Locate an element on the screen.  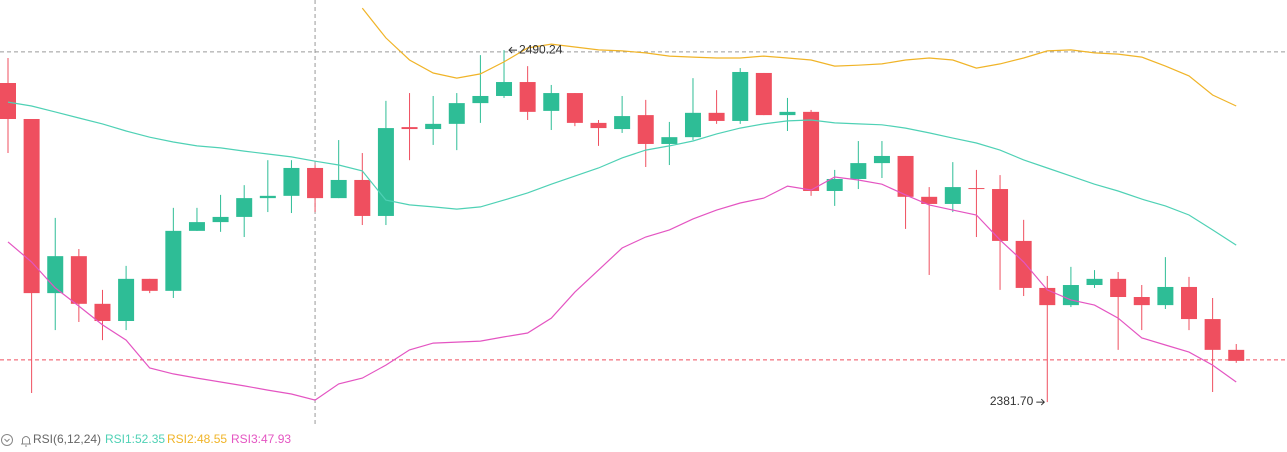
annotation-label: 2490.24 is located at coordinates (541, 49).